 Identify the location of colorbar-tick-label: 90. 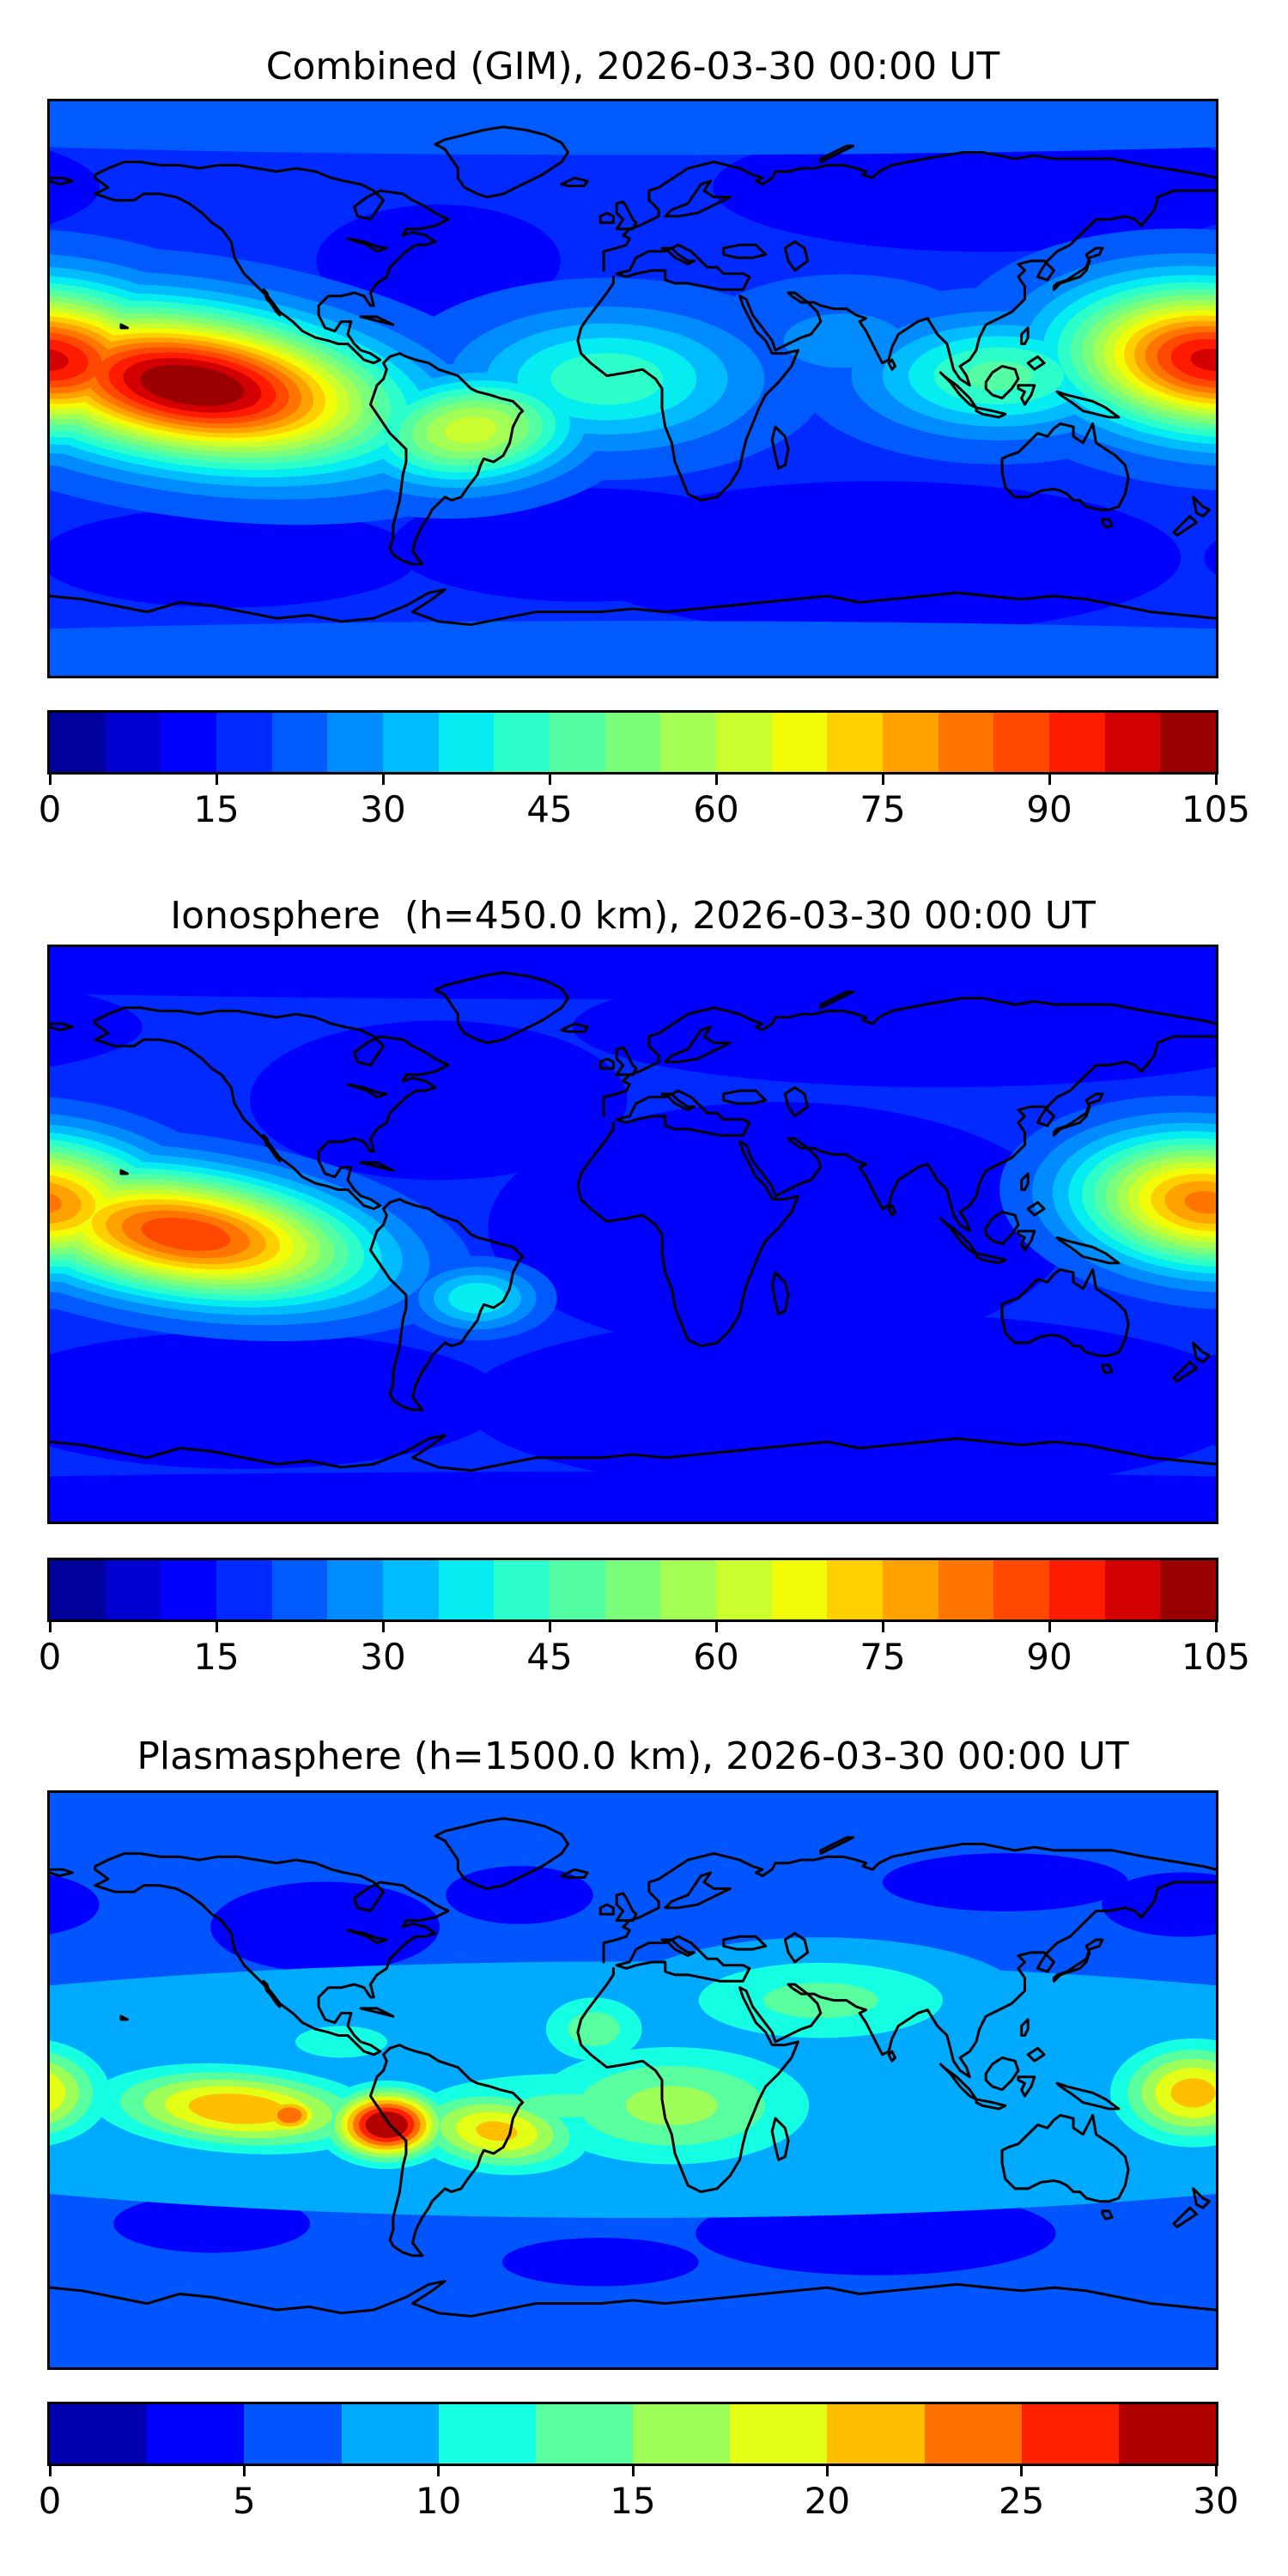
(1049, 1657).